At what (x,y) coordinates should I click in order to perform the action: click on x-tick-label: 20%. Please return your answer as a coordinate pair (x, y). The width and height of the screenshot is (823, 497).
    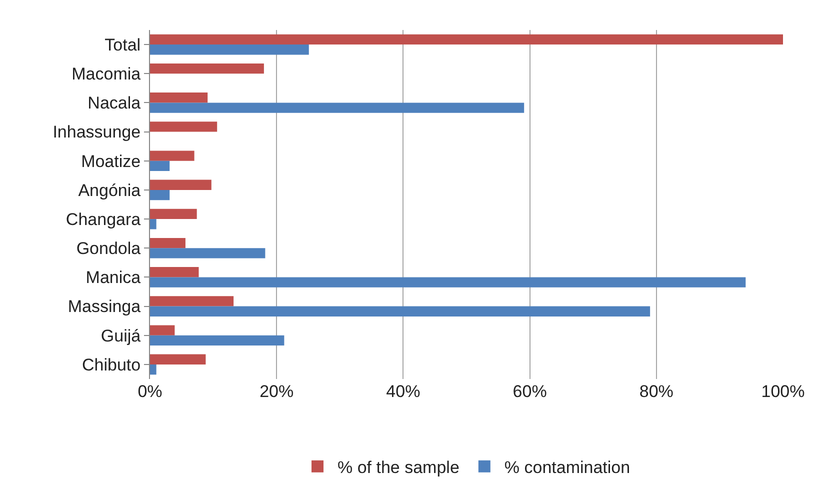
    Looking at the image, I should click on (277, 391).